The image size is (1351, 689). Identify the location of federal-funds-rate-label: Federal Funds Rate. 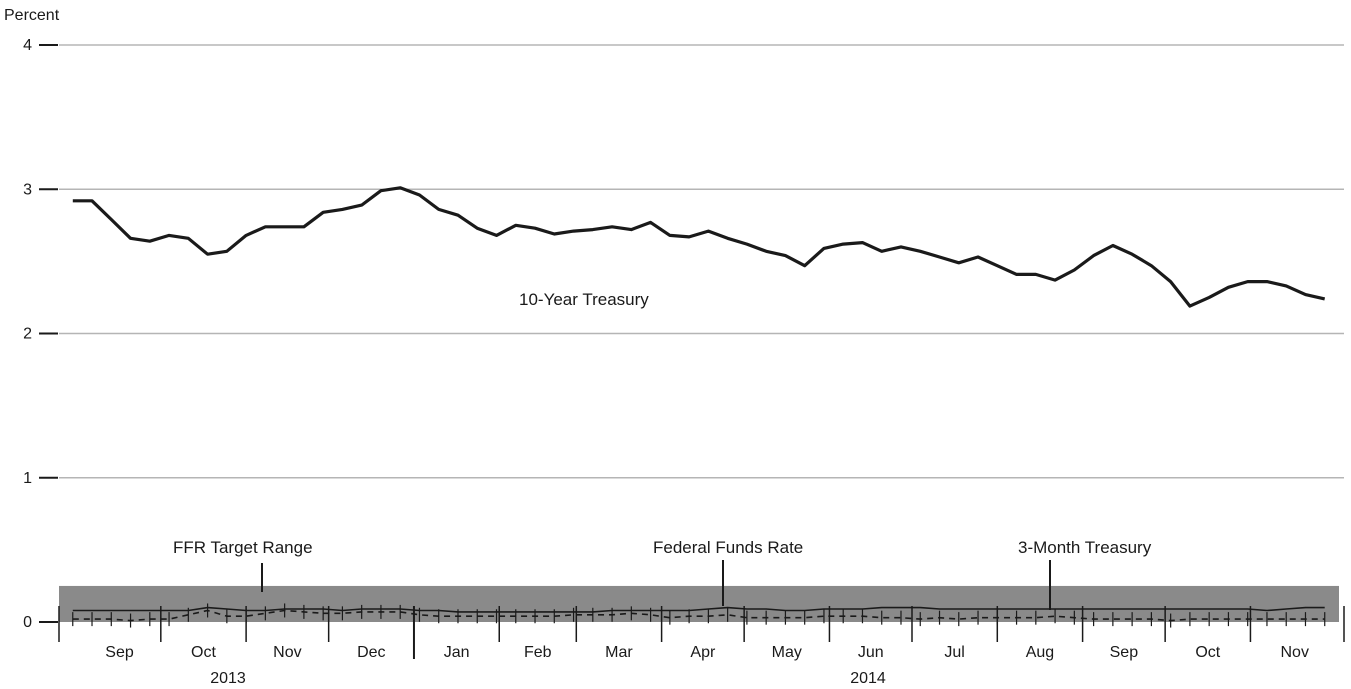
(728, 547).